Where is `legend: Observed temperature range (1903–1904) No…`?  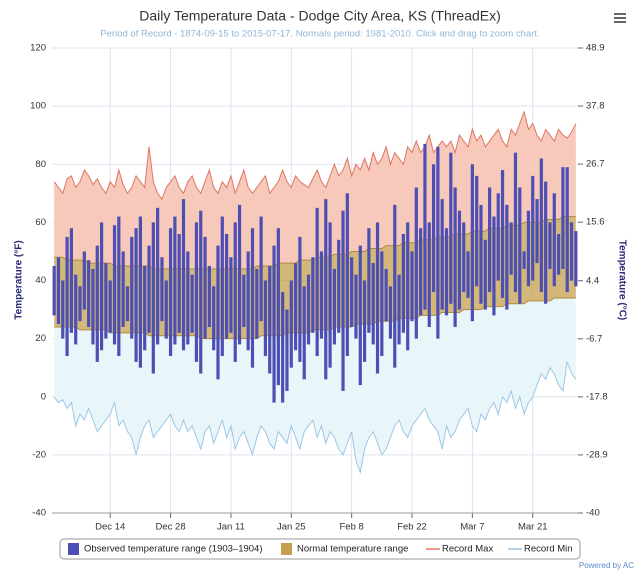
legend: Observed temperature range (1903–1904) No… is located at coordinates (320, 549).